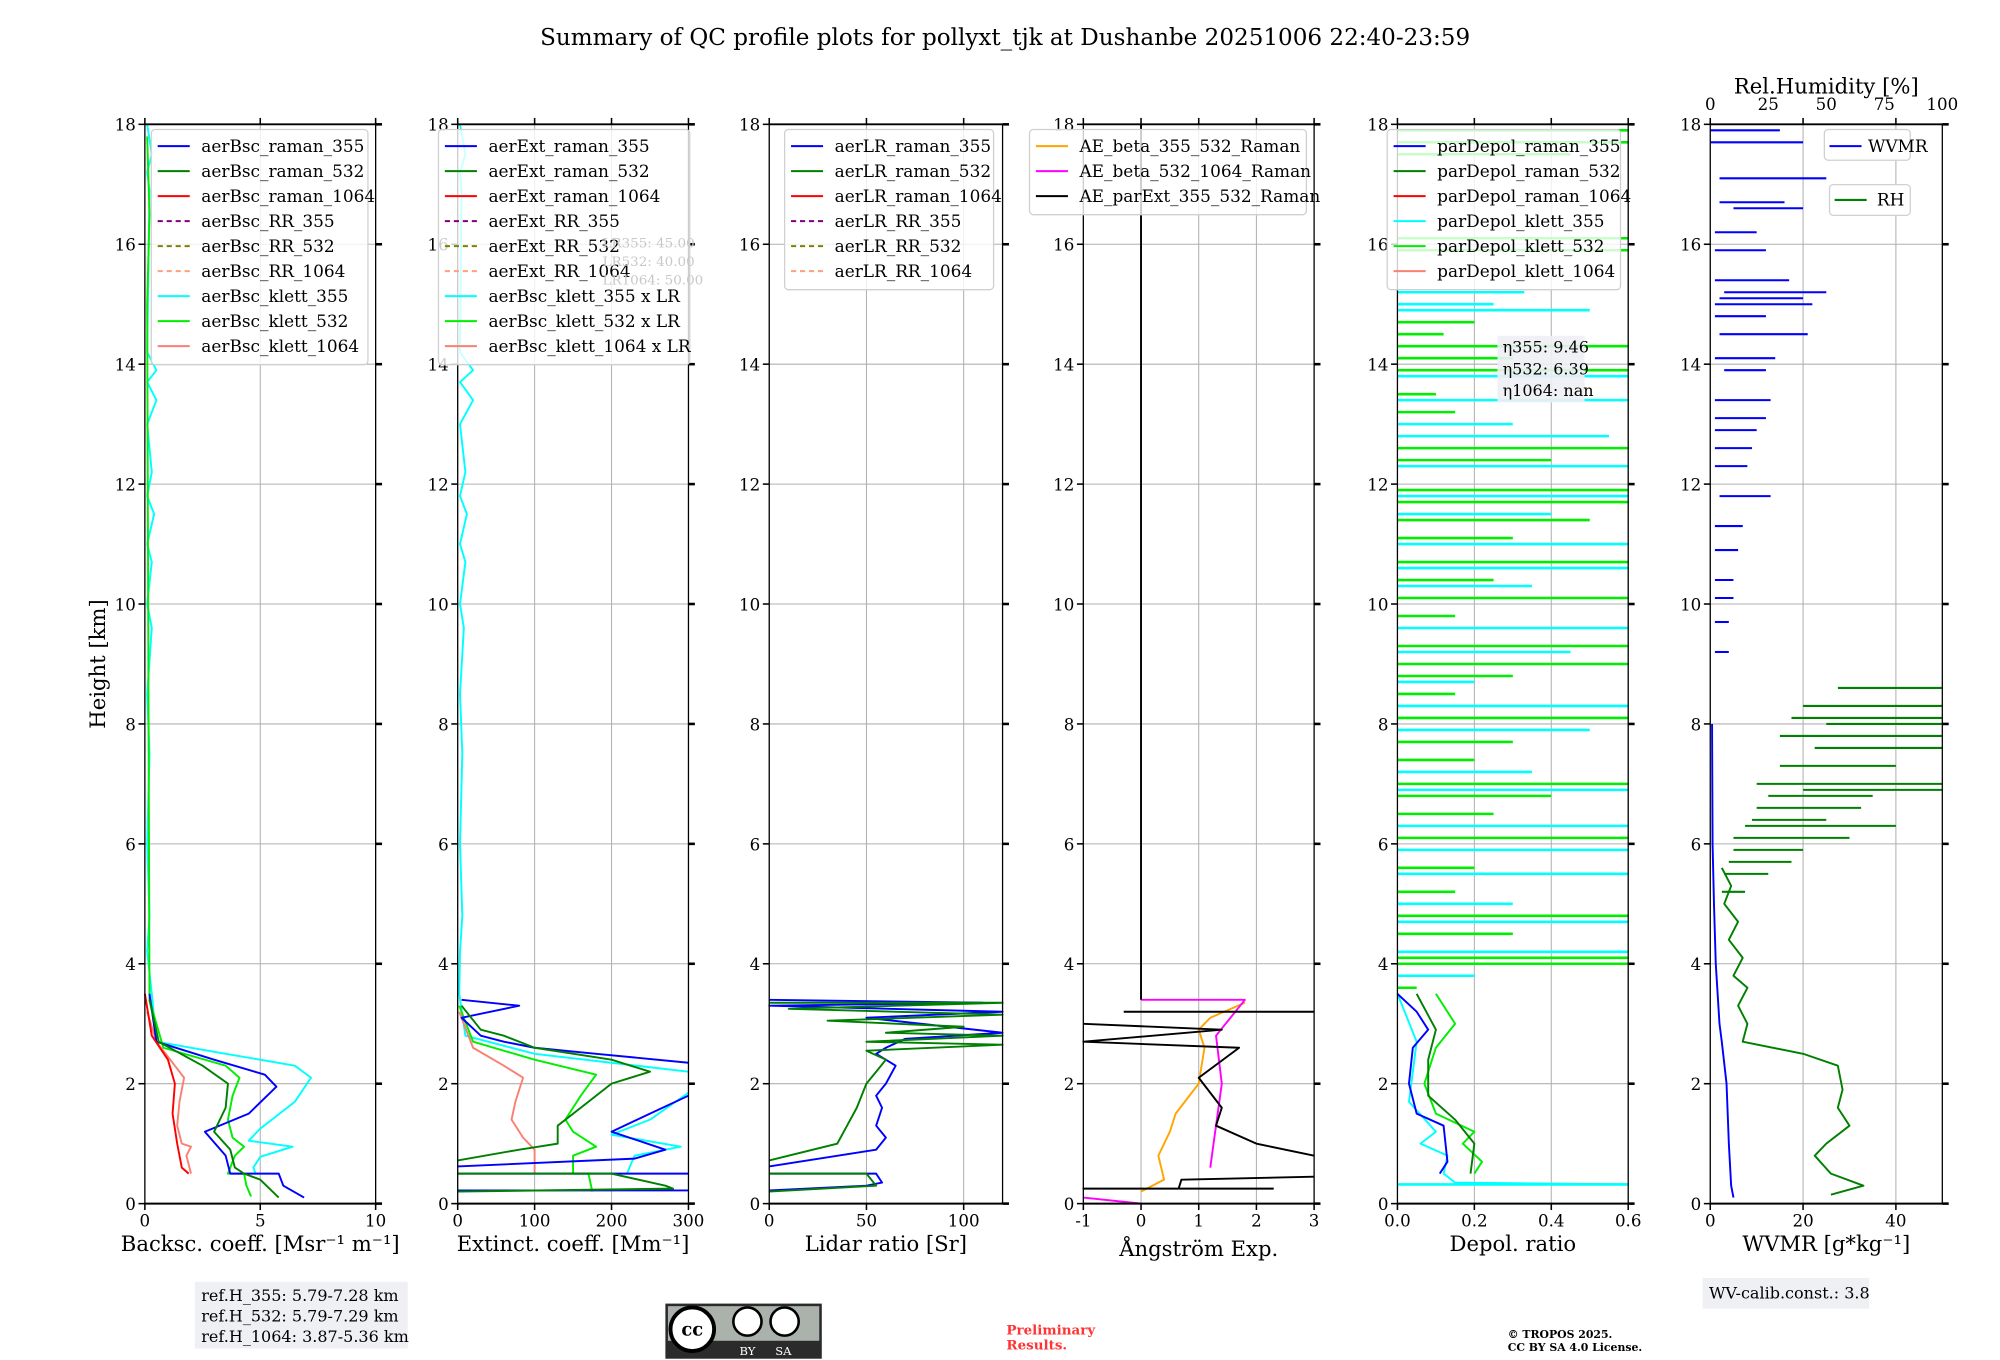 The width and height of the screenshot is (2000, 1360). What do you see at coordinates (913, 171) in the screenshot?
I see `legend-label: aerLR_raman_532` at bounding box center [913, 171].